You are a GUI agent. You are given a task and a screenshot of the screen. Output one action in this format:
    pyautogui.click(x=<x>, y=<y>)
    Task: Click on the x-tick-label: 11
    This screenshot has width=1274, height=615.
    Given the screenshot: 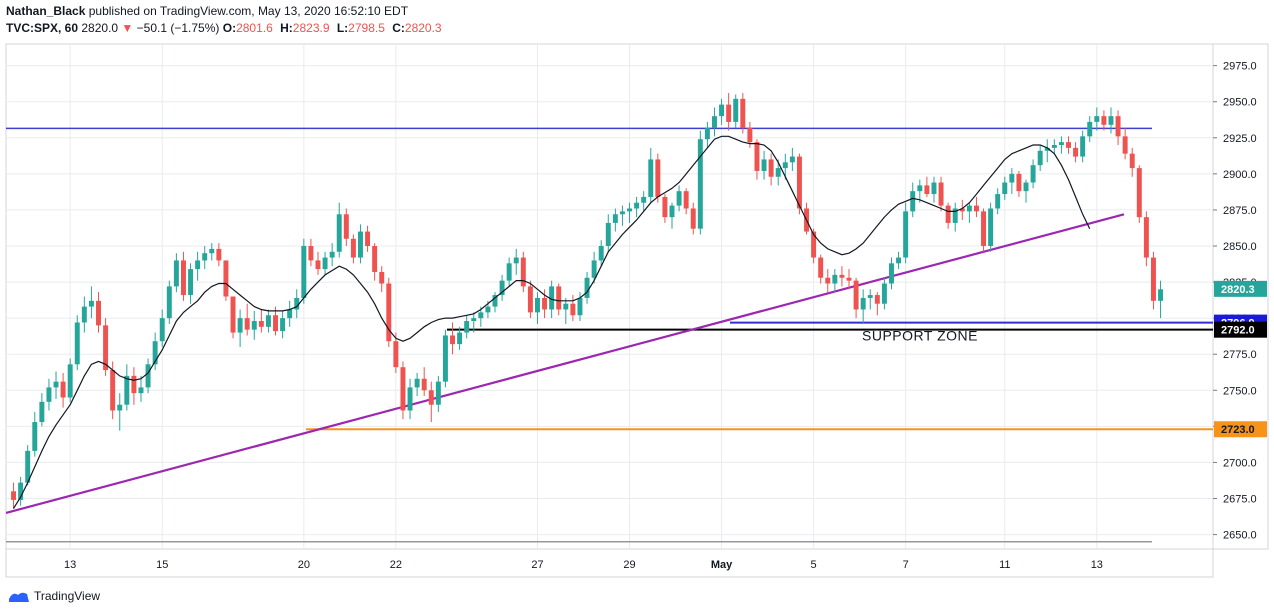 What is the action you would take?
    pyautogui.click(x=1004, y=565)
    